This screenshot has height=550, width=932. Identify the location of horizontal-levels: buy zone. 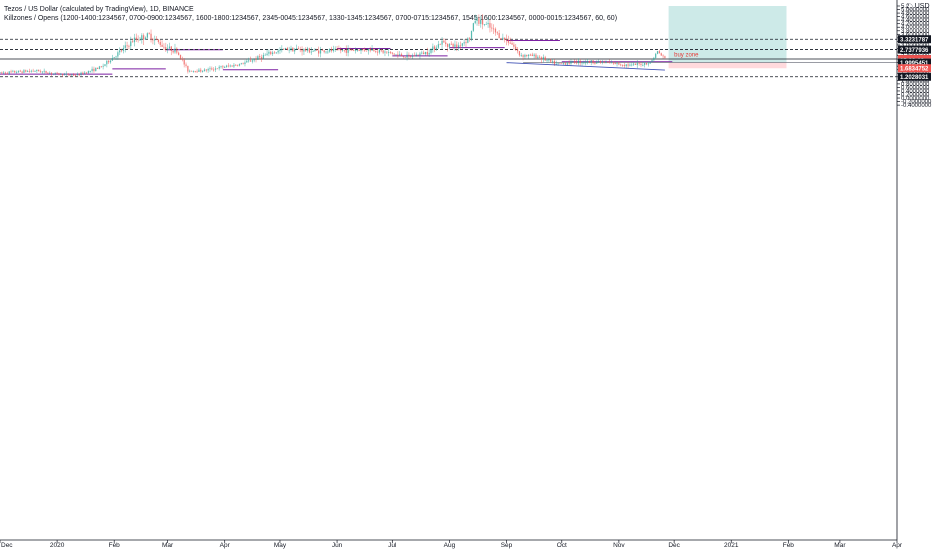
(448, 58).